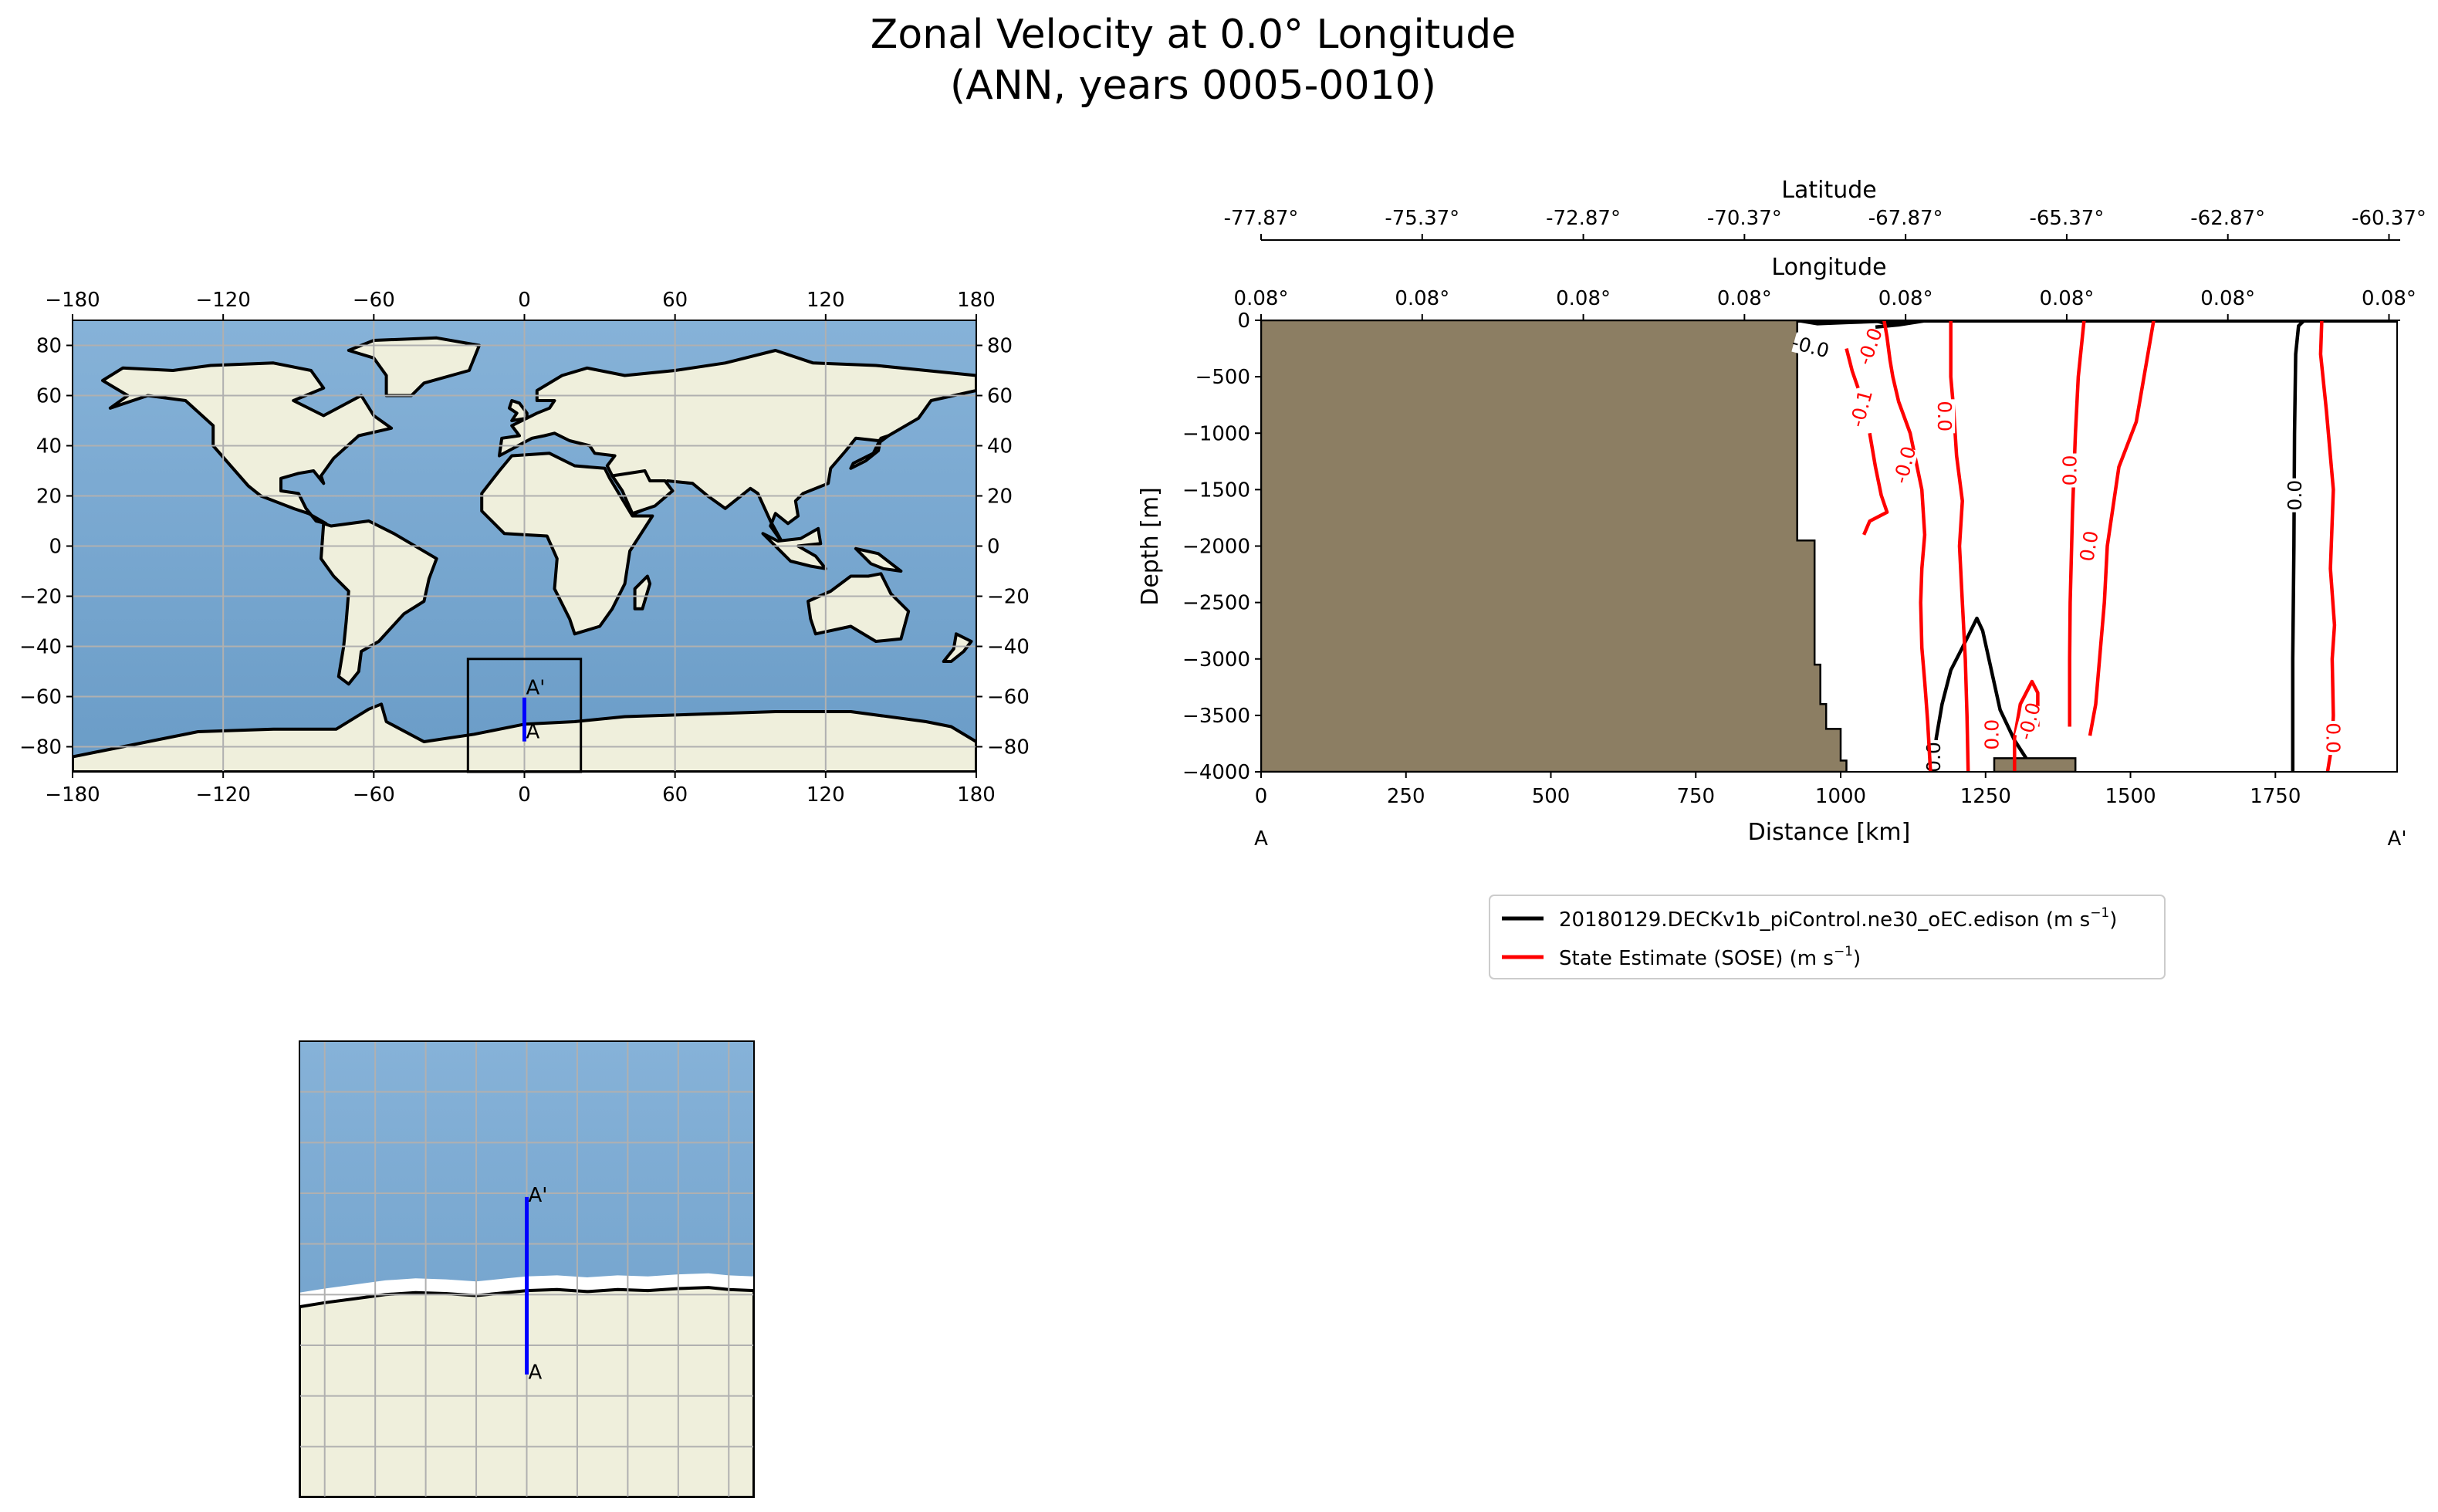  I want to click on legend-obs-prefix: State Estimate (SOSE) (m s, so click(1696, 959).